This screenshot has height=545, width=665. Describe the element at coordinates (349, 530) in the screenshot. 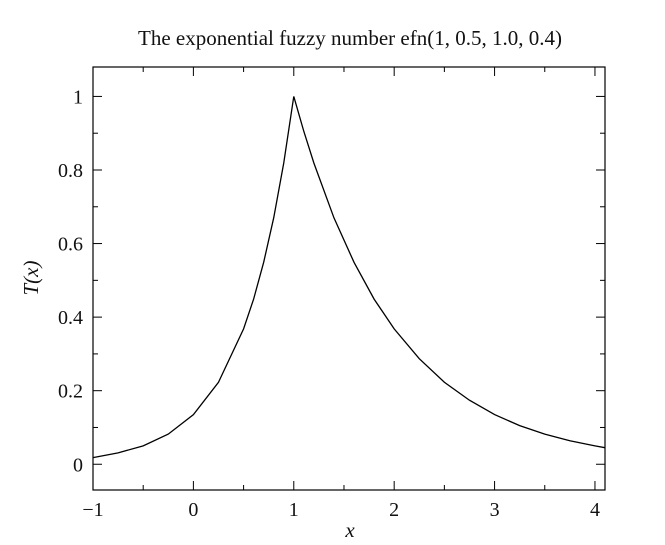

I see `x-axis-label: x` at that location.